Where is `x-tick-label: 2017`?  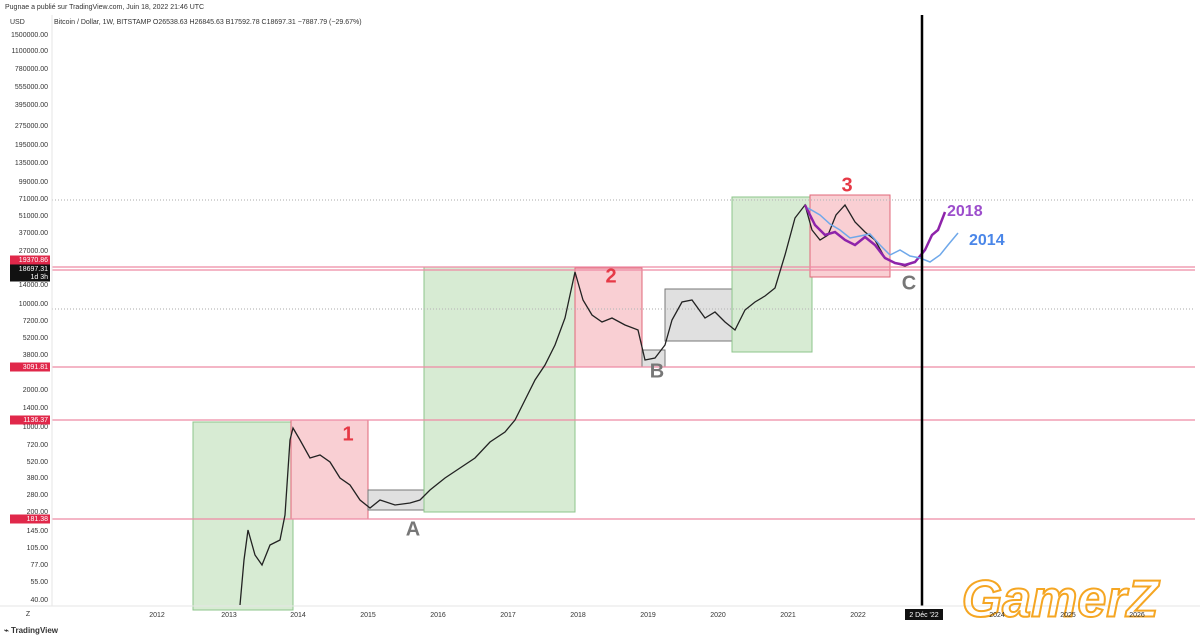 x-tick-label: 2017 is located at coordinates (508, 615).